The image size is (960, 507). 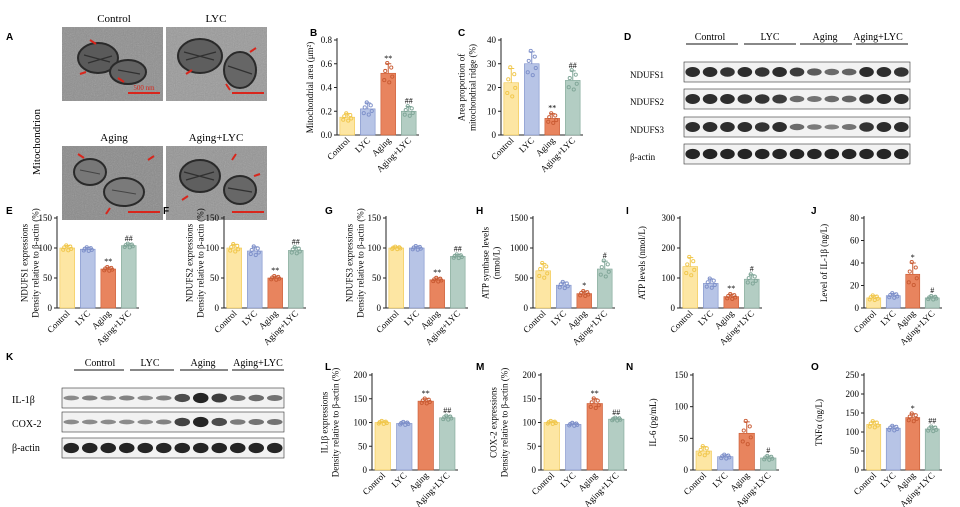 I want to click on y-tick-label: 50, so click(x=215, y=278).